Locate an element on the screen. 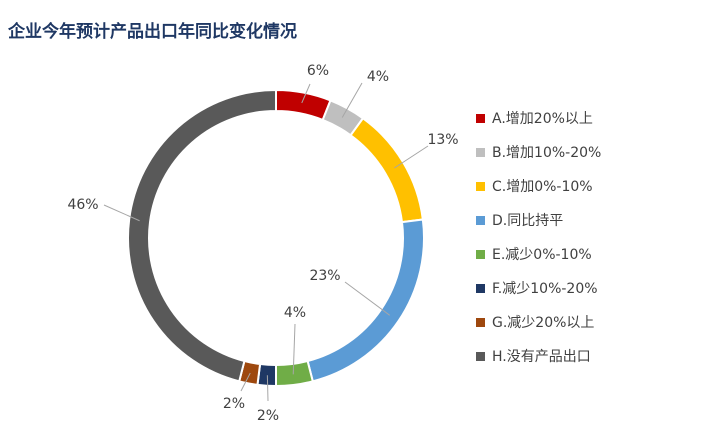 The height and width of the screenshot is (432, 720). legend-label: G.减少20%以上 is located at coordinates (543, 323).